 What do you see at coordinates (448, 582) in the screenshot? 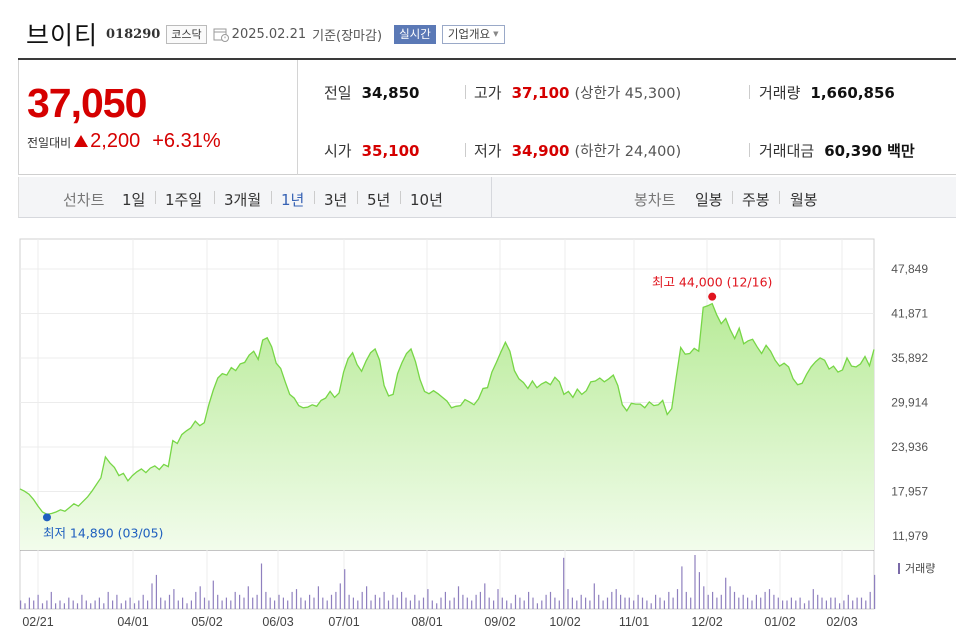
I see `volume-bars` at bounding box center [448, 582].